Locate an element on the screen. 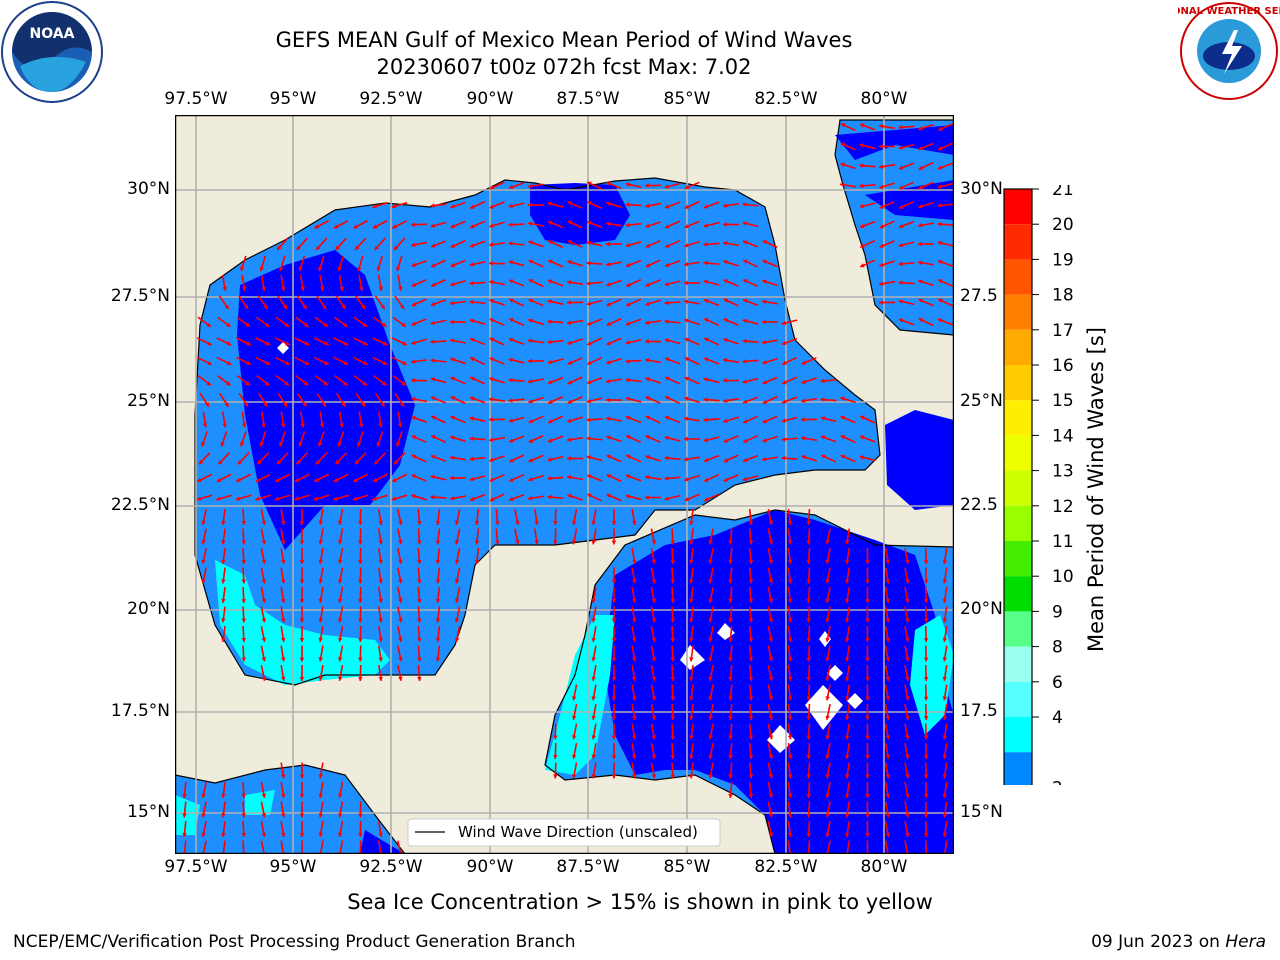  colorbar-tick-label: 2 is located at coordinates (1057, 781).